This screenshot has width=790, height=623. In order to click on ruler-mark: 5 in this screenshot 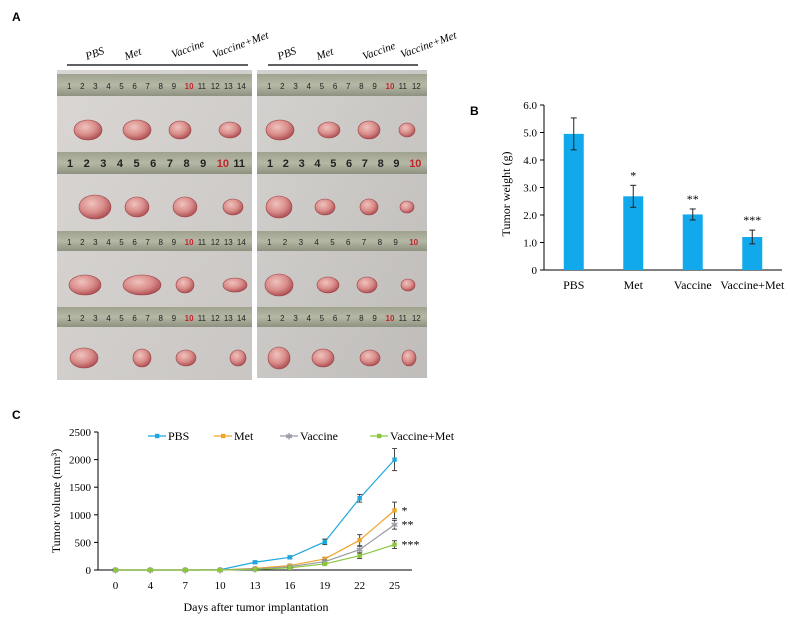, I will do `click(137, 164)`.